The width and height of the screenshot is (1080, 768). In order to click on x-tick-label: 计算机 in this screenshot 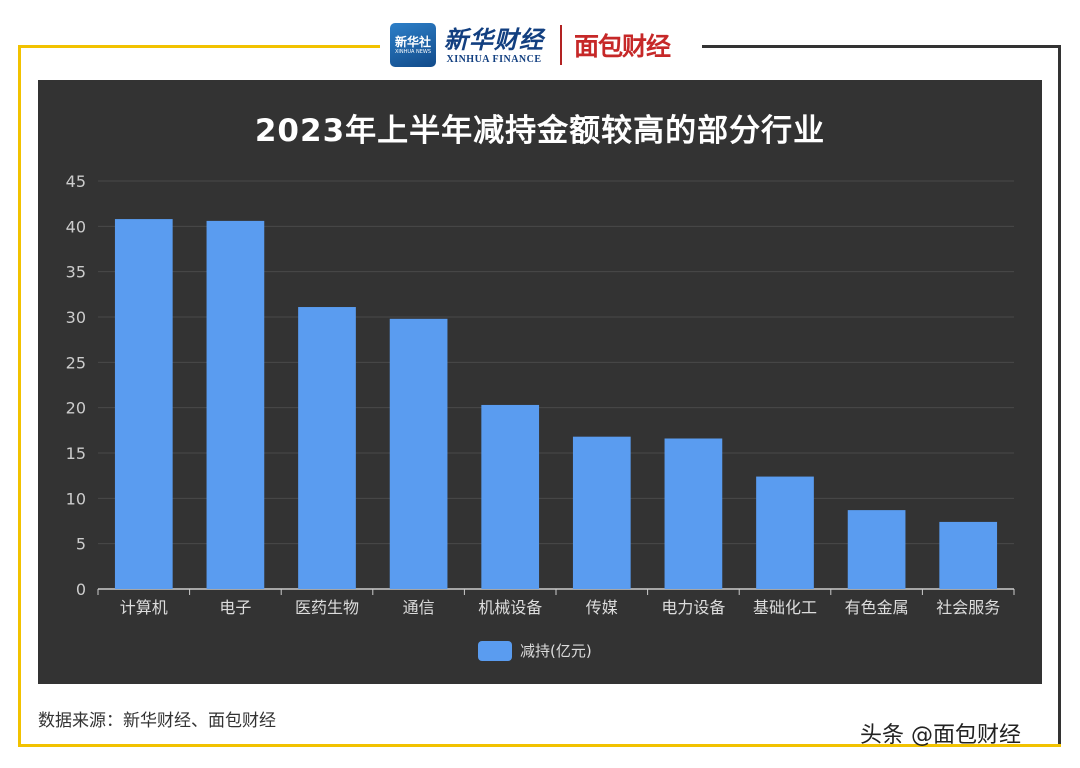, I will do `click(144, 607)`.